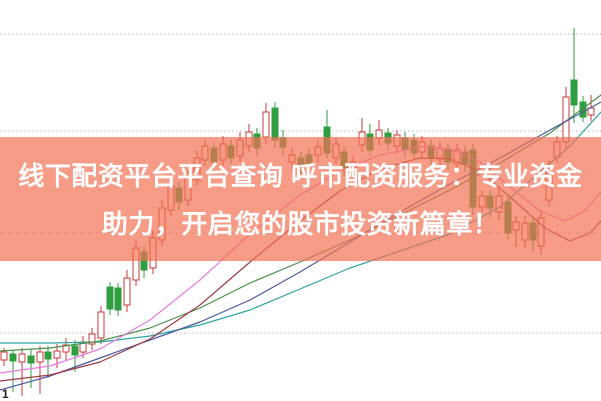 This screenshot has width=601, height=401. I want to click on banner-headline-line2: 助力，开启您的股市投资新篇章！, so click(300, 224).